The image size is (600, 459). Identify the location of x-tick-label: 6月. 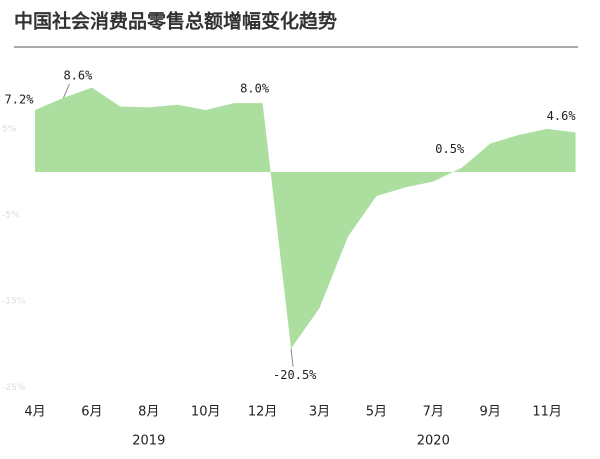
(91, 412).